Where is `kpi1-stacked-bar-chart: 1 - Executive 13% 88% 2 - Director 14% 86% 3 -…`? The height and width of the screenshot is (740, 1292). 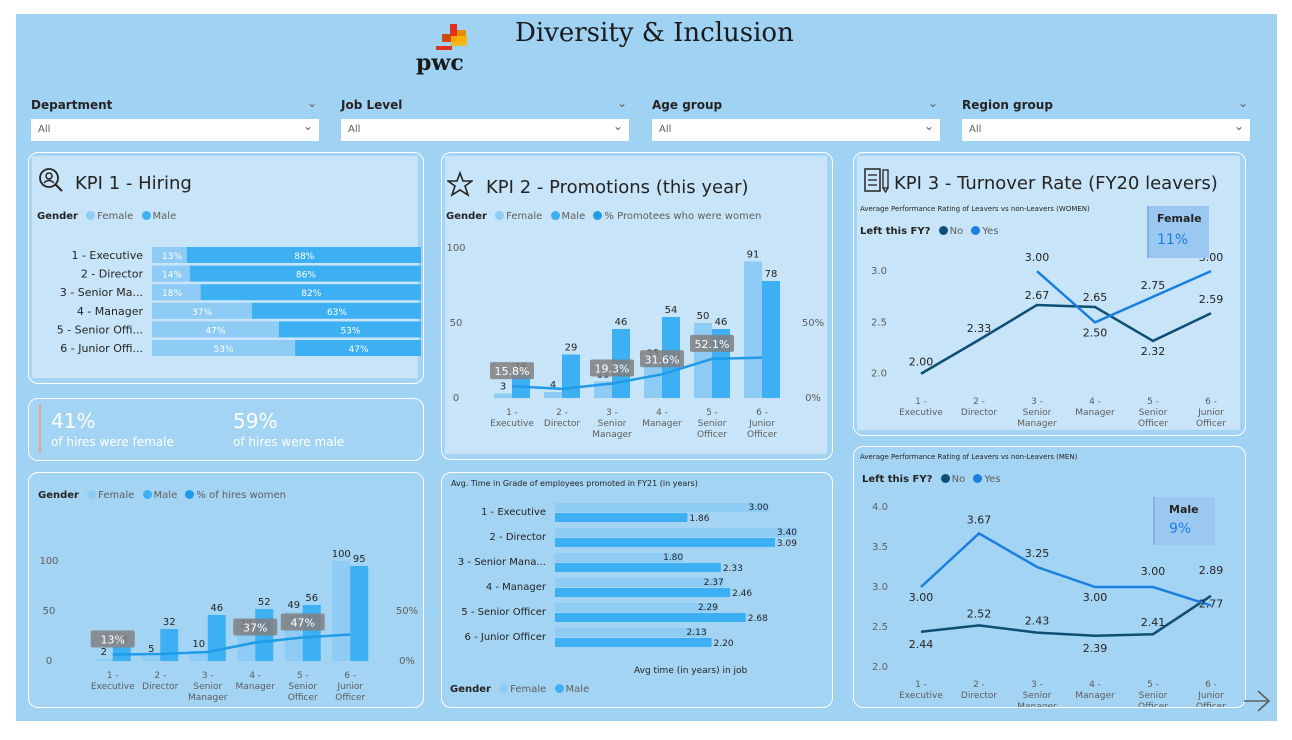
kpi1-stacked-bar-chart: 1 - Executive 13% 88% 2 - Director 14% 86% 3 -… is located at coordinates (239, 301).